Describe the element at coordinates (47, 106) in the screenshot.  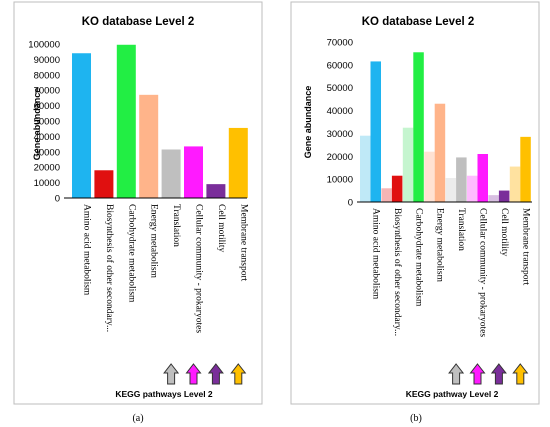
I see `panel-a-y-tick-label: 60000` at that location.